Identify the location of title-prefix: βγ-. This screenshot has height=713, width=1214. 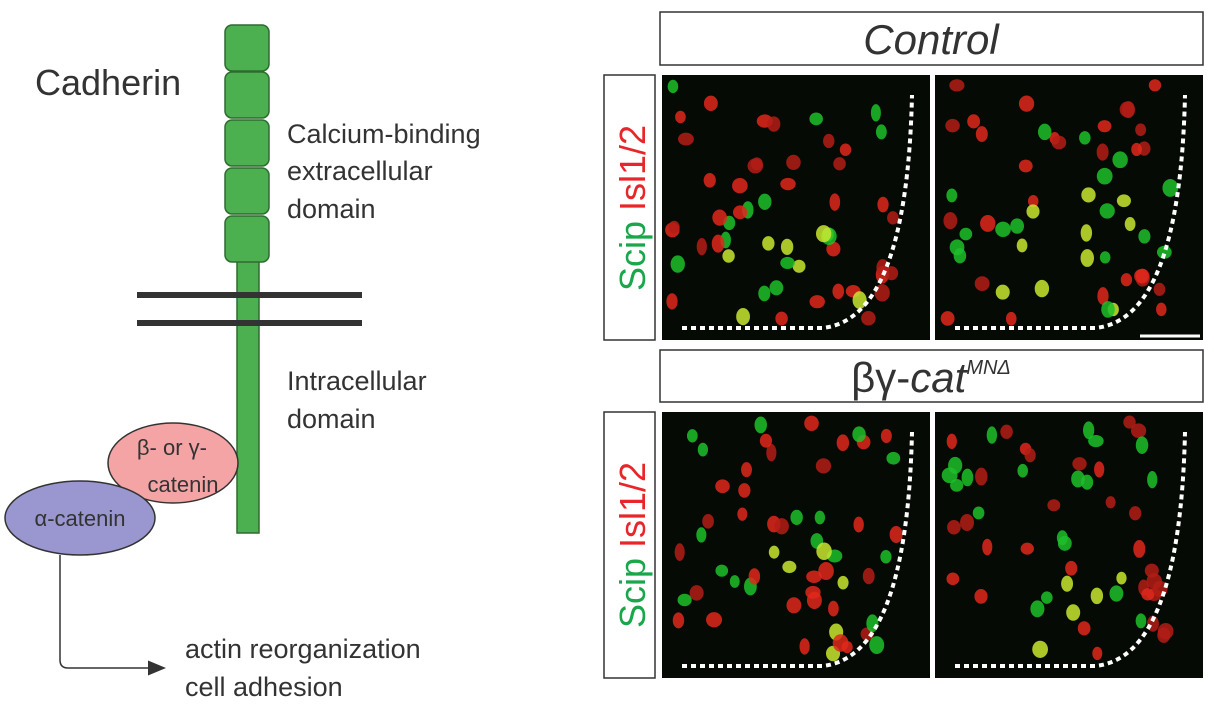
(880, 377).